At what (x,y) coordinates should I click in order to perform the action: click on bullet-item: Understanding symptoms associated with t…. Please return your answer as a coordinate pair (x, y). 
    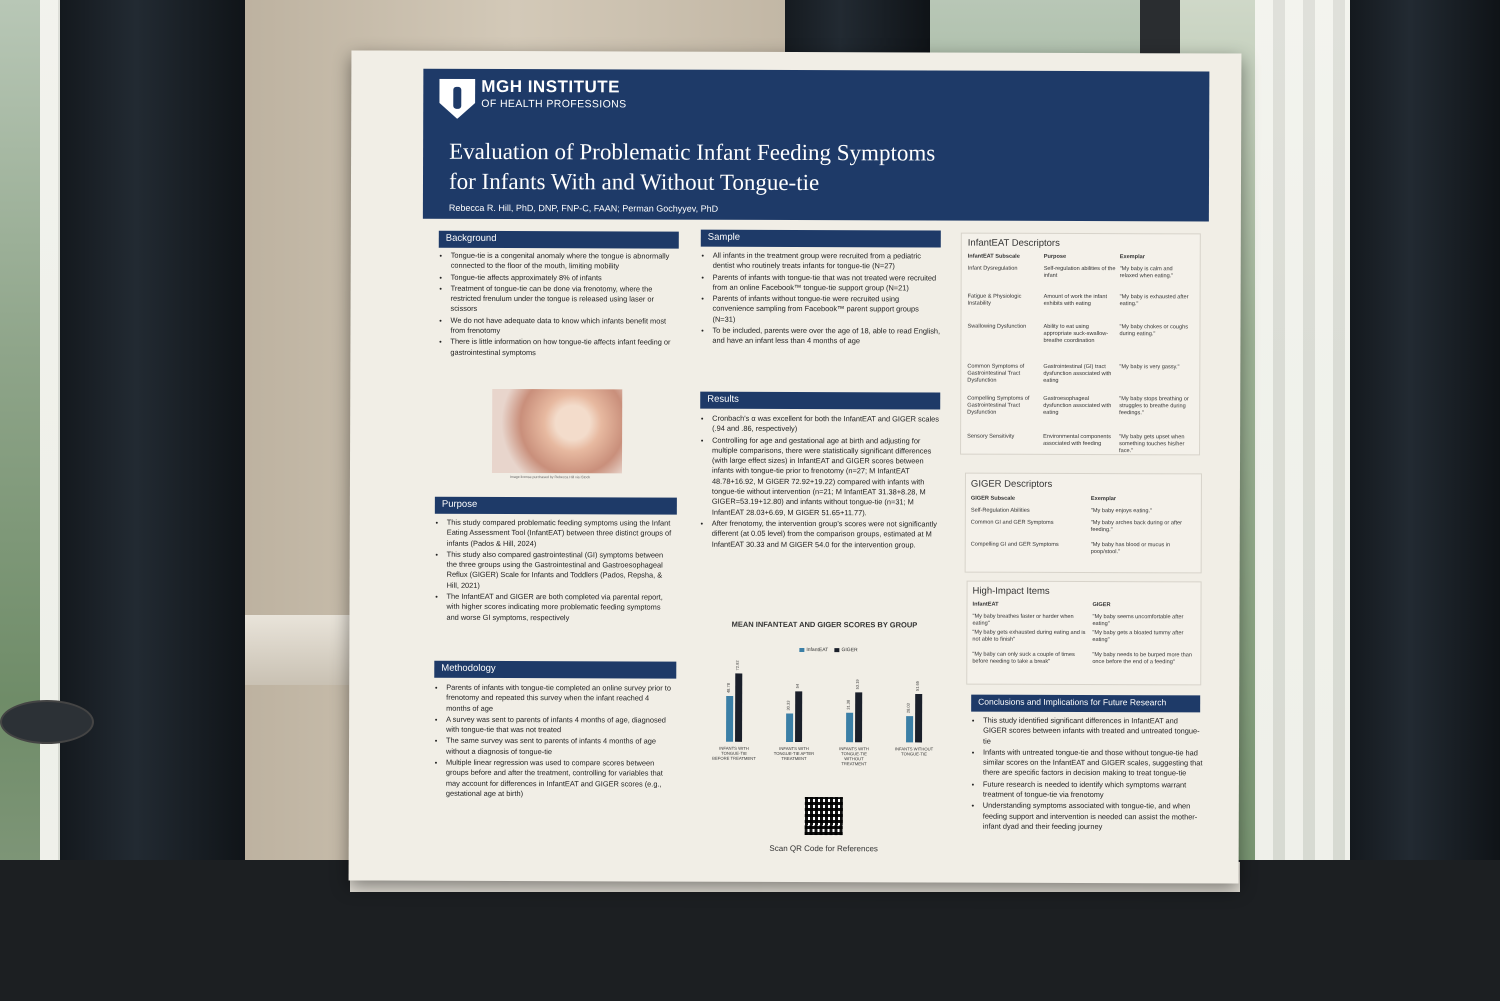
    Looking at the image, I should click on (1093, 817).